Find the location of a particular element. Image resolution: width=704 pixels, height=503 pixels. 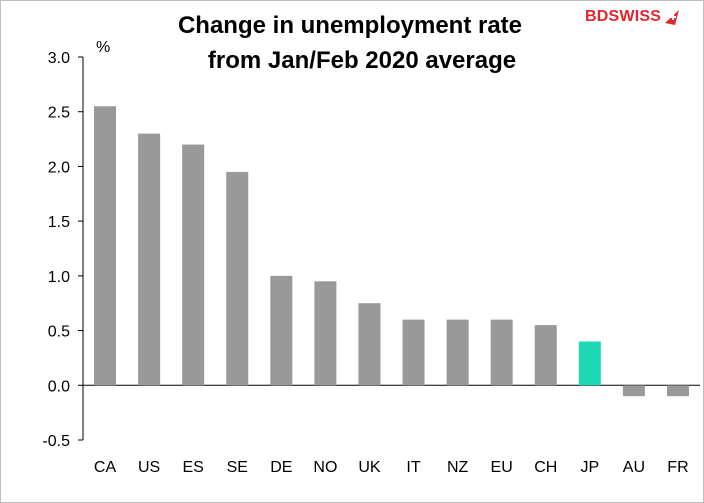

bar-ca is located at coordinates (105, 246).